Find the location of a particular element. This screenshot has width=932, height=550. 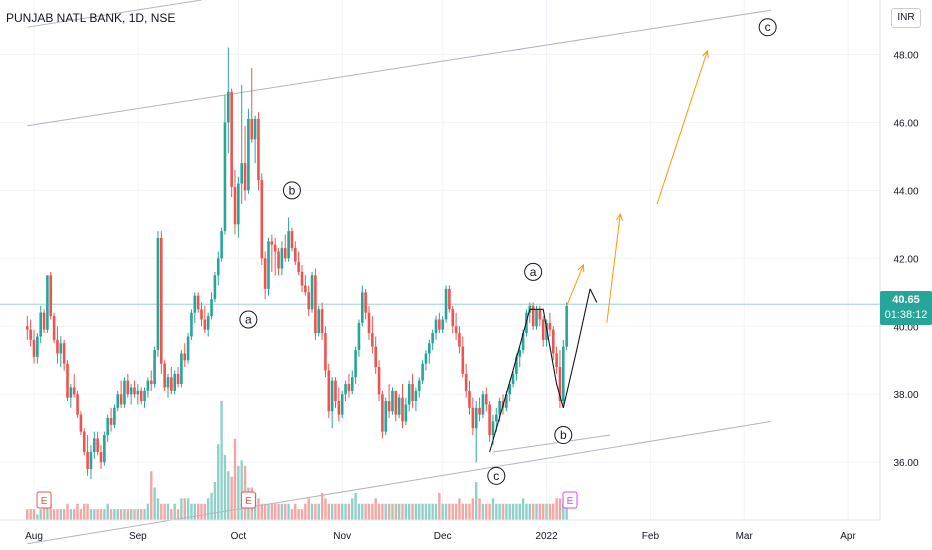

time-axis: Aug Sep Oct Nov Dec 2022 Feb Mar Apr is located at coordinates (440, 536).